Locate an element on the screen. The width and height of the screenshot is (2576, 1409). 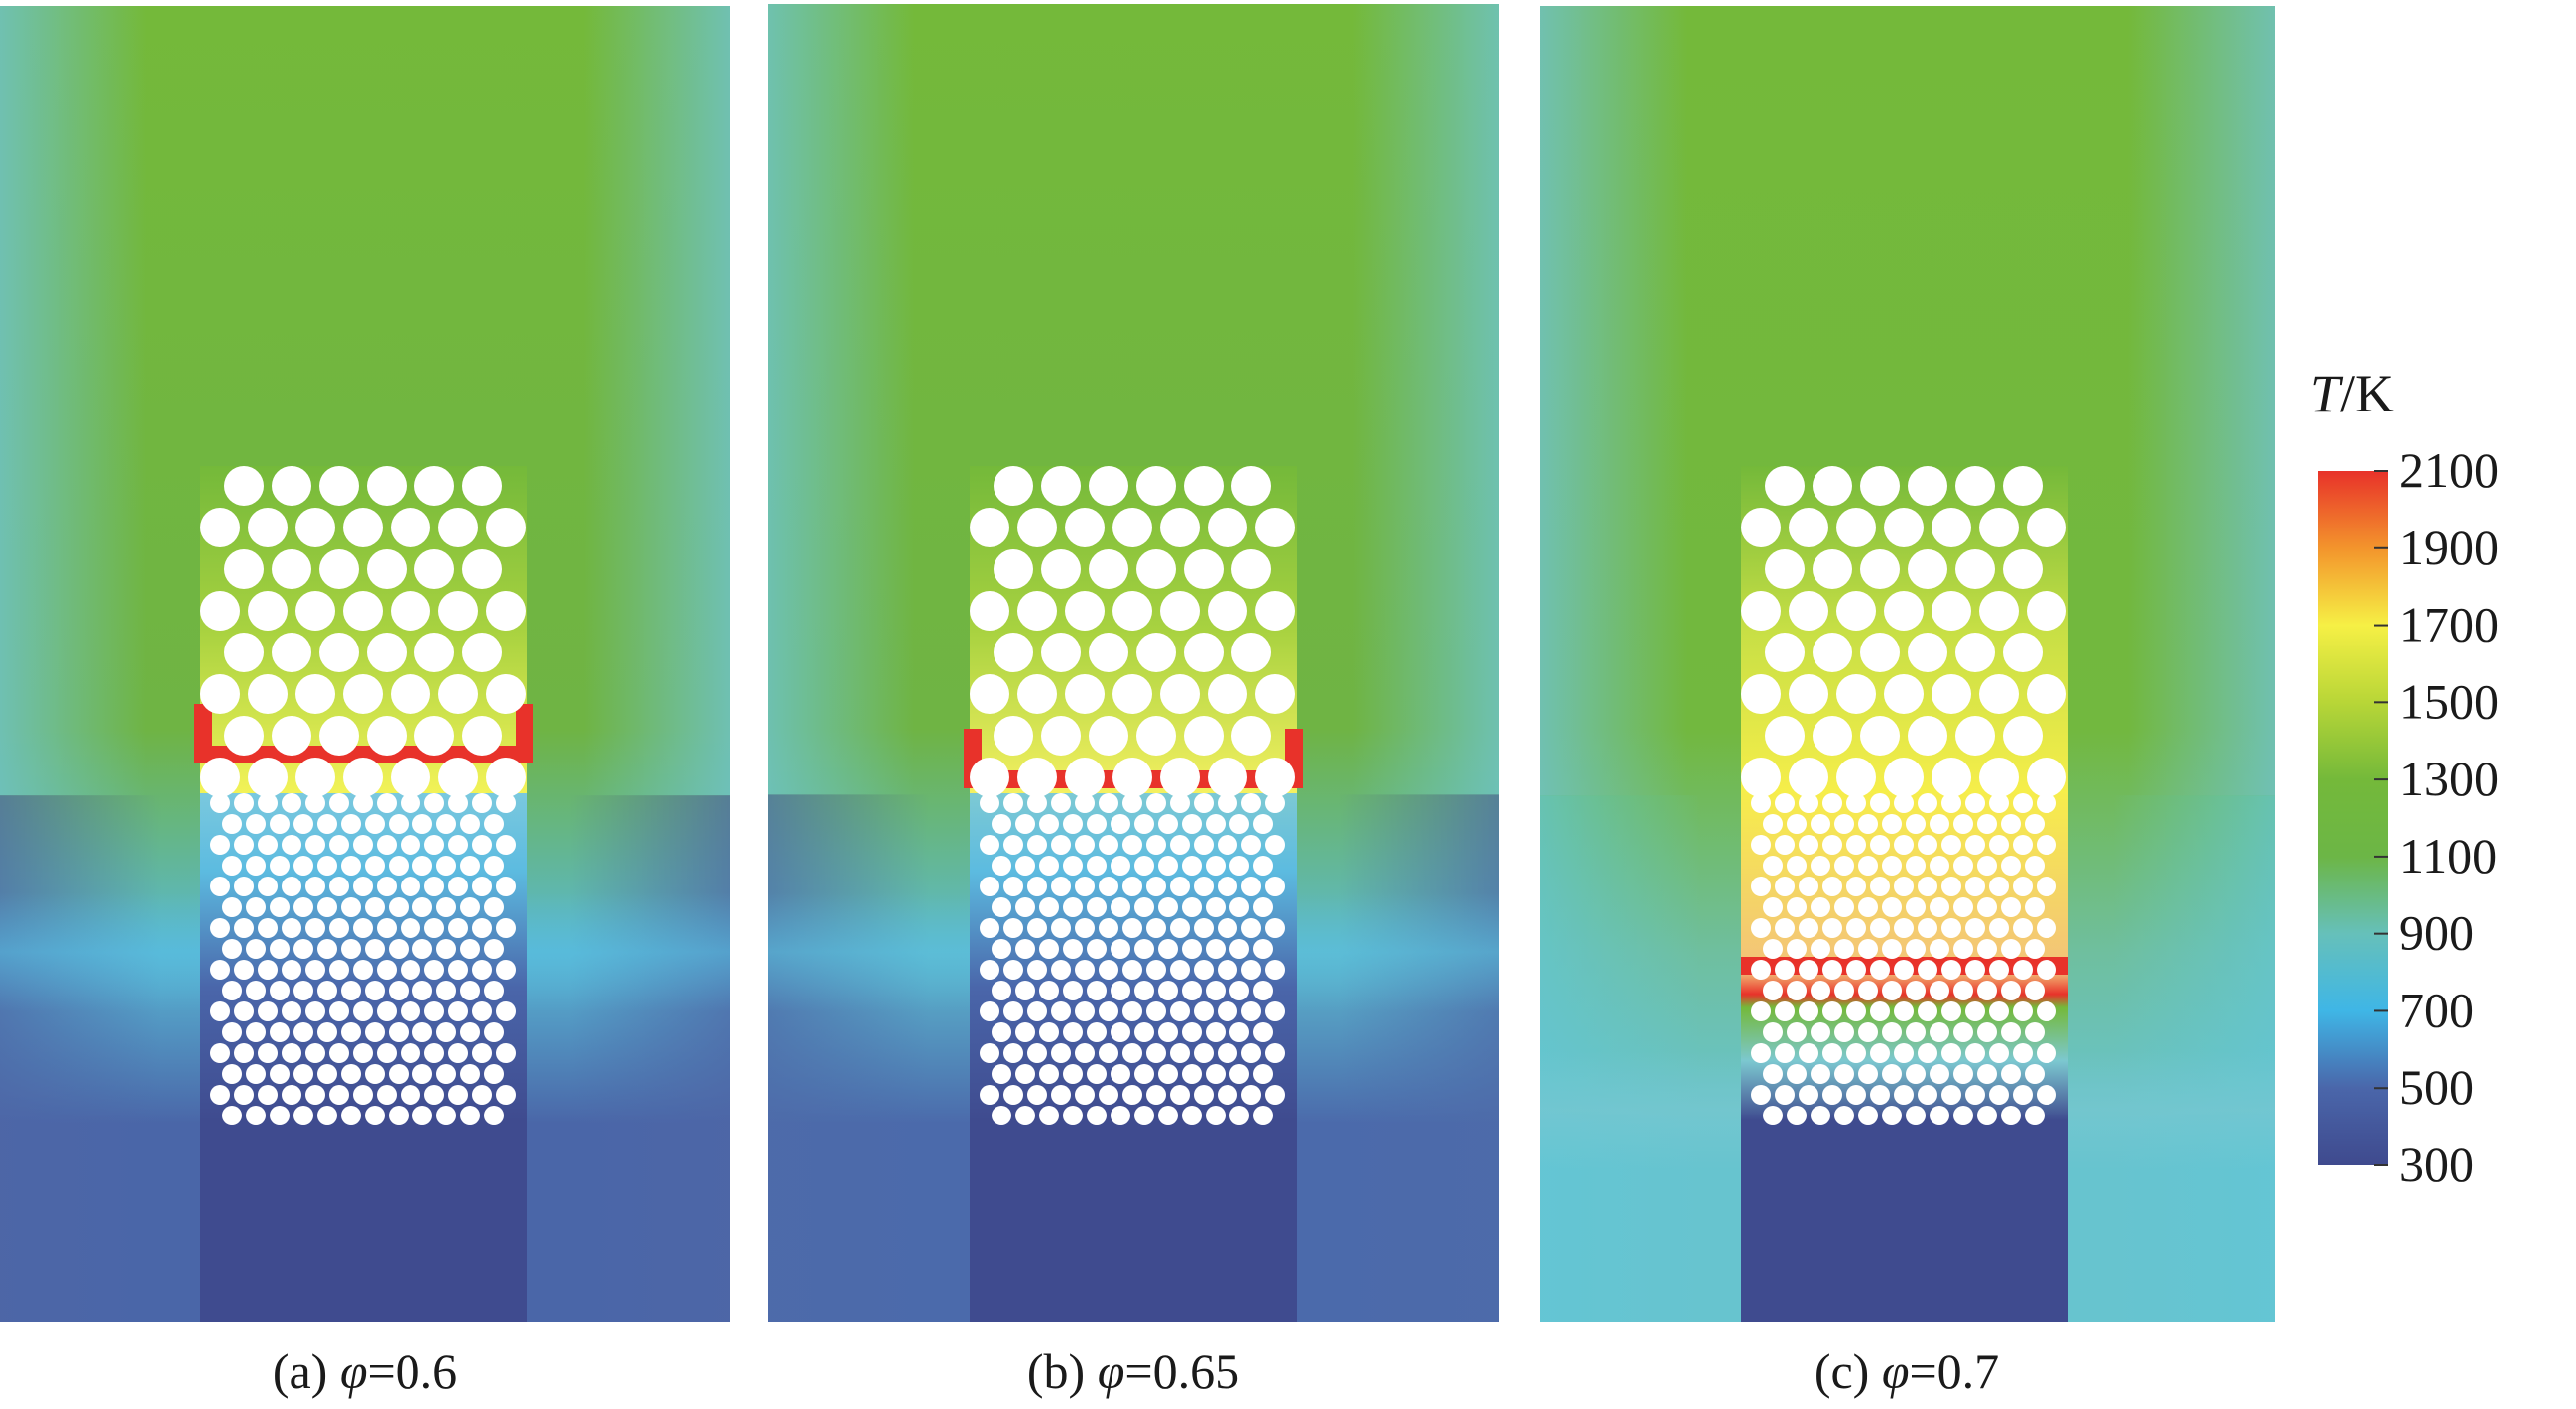
panel-b-caption: (b) φ=0.65 is located at coordinates (1133, 1371).